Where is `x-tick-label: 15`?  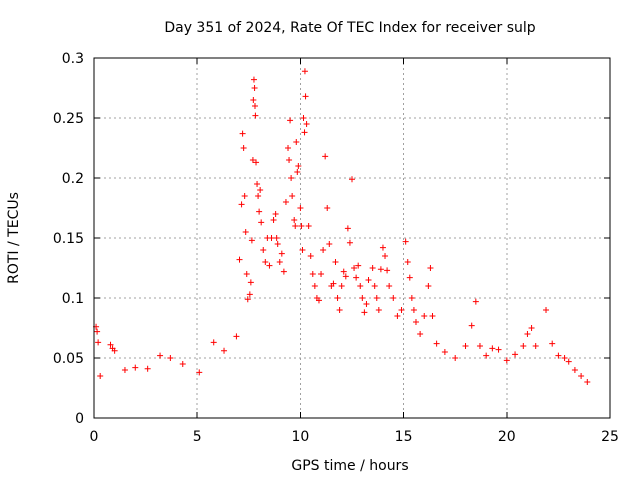
x-tick-label: 15 is located at coordinates (404, 437).